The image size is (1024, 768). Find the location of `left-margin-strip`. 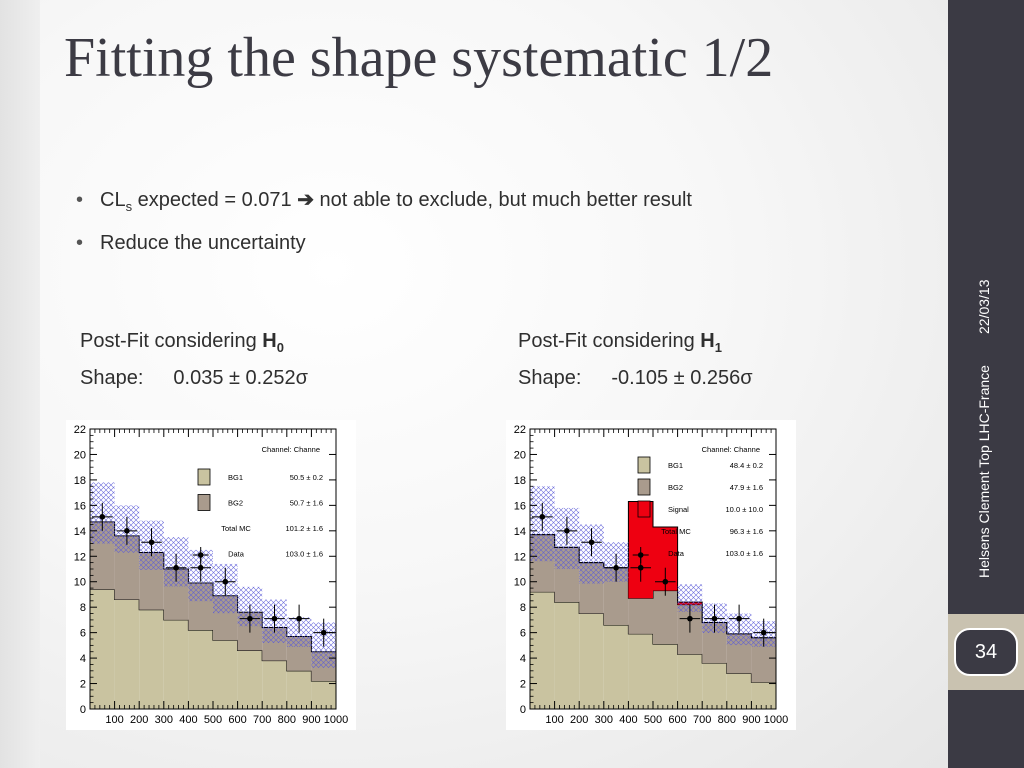

left-margin-strip is located at coordinates (20, 384).